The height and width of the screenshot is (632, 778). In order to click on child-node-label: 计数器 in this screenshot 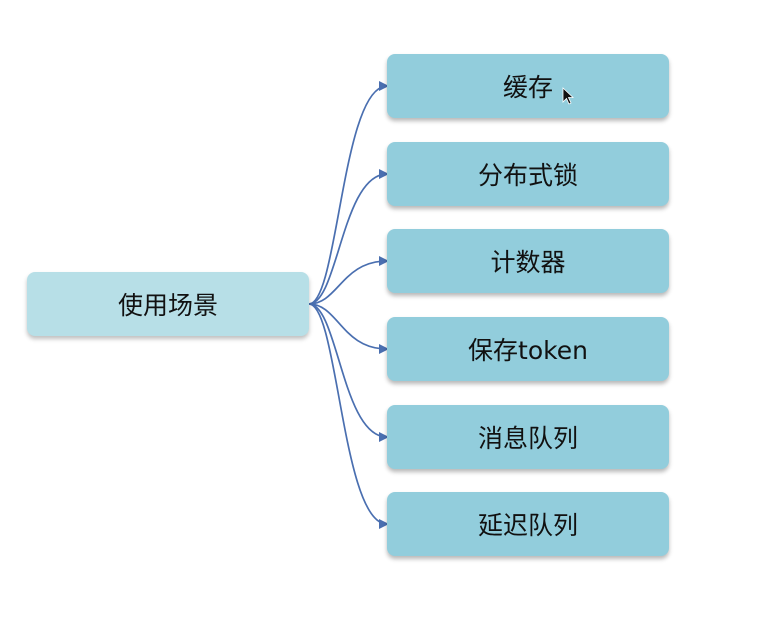, I will do `click(528, 262)`.